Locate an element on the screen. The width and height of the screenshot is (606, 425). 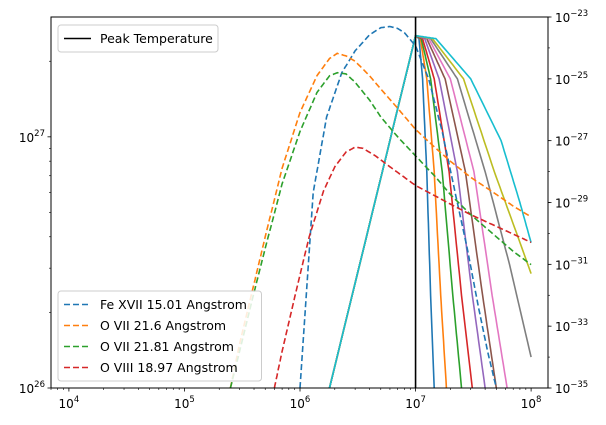
x-tick-label-exponent: 7 is located at coordinates (422, 400).